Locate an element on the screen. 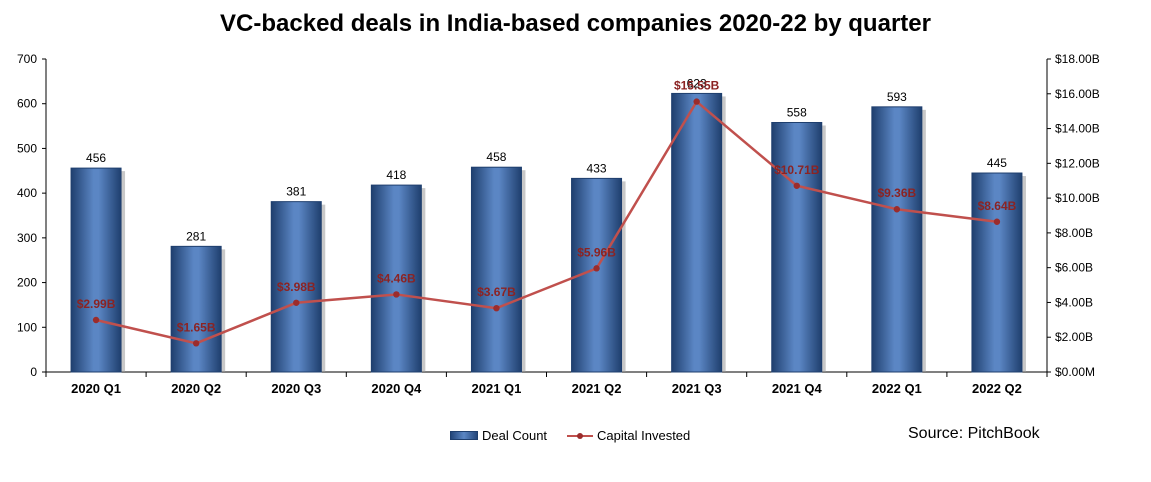 The image size is (1151, 482). y-left-tick-label: 0 is located at coordinates (33, 372).